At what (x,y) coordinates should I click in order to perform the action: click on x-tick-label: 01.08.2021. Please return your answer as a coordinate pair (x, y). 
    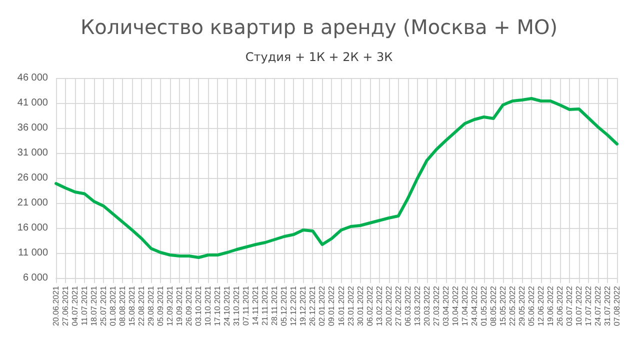
    Looking at the image, I should click on (113, 305).